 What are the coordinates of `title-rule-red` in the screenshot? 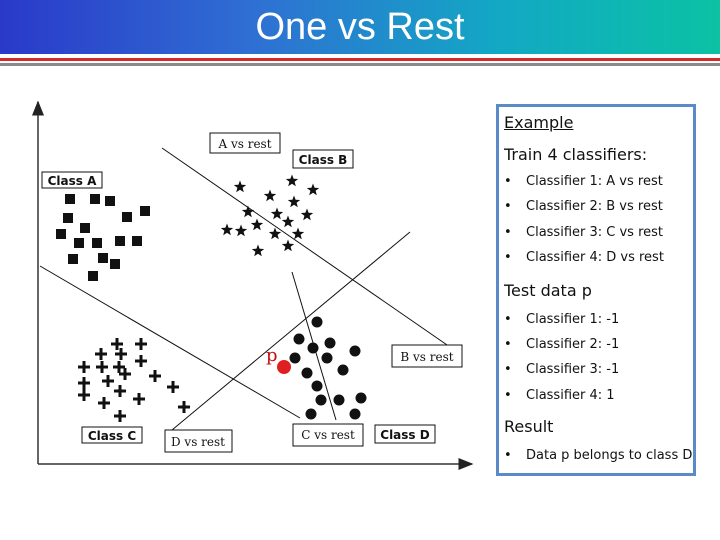 It's located at (360, 59).